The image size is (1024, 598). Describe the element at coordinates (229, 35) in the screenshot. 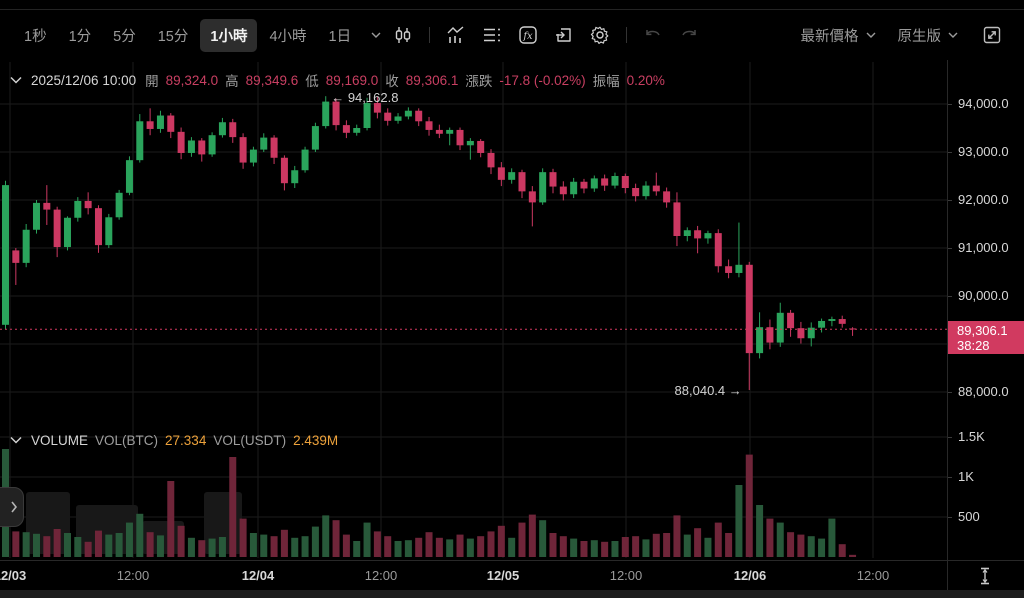

I see `timeframe-1小時: 1小時` at that location.